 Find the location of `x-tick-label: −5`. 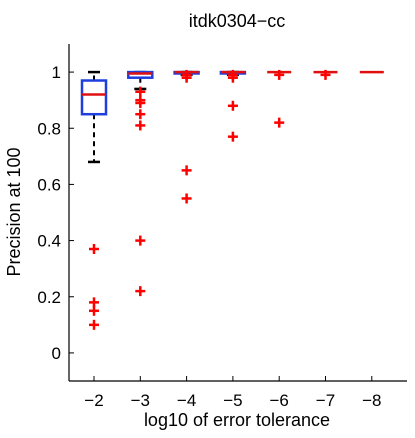

x-tick-label: −5 is located at coordinates (232, 400).